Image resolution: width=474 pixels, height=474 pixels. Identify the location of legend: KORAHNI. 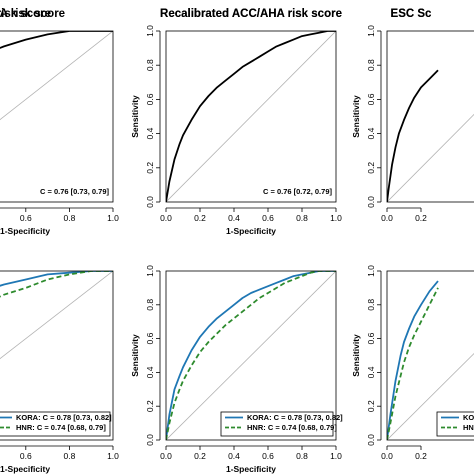
(455, 424).